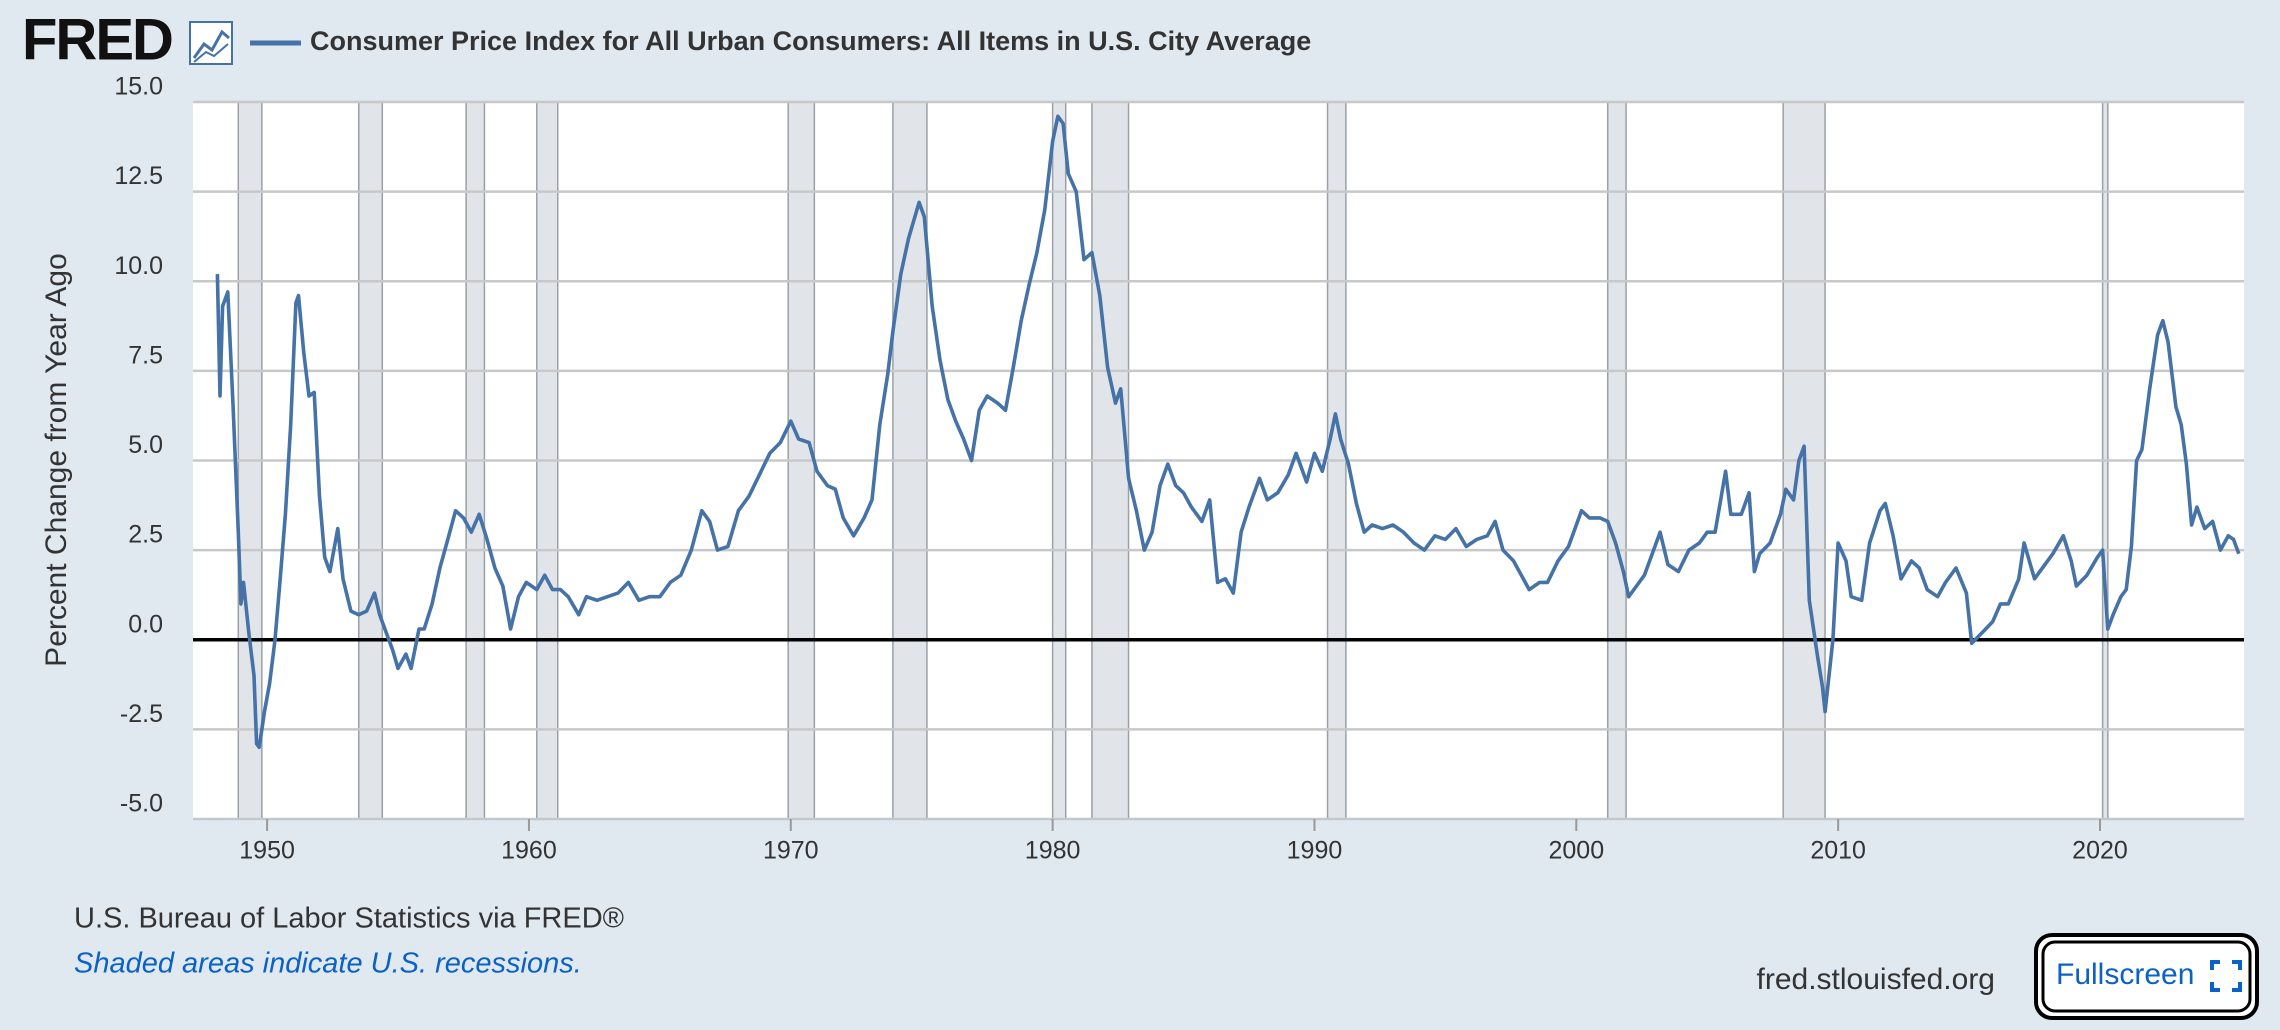 The width and height of the screenshot is (2280, 1030). What do you see at coordinates (138, 87) in the screenshot?
I see `y-tick-label: 15.0` at bounding box center [138, 87].